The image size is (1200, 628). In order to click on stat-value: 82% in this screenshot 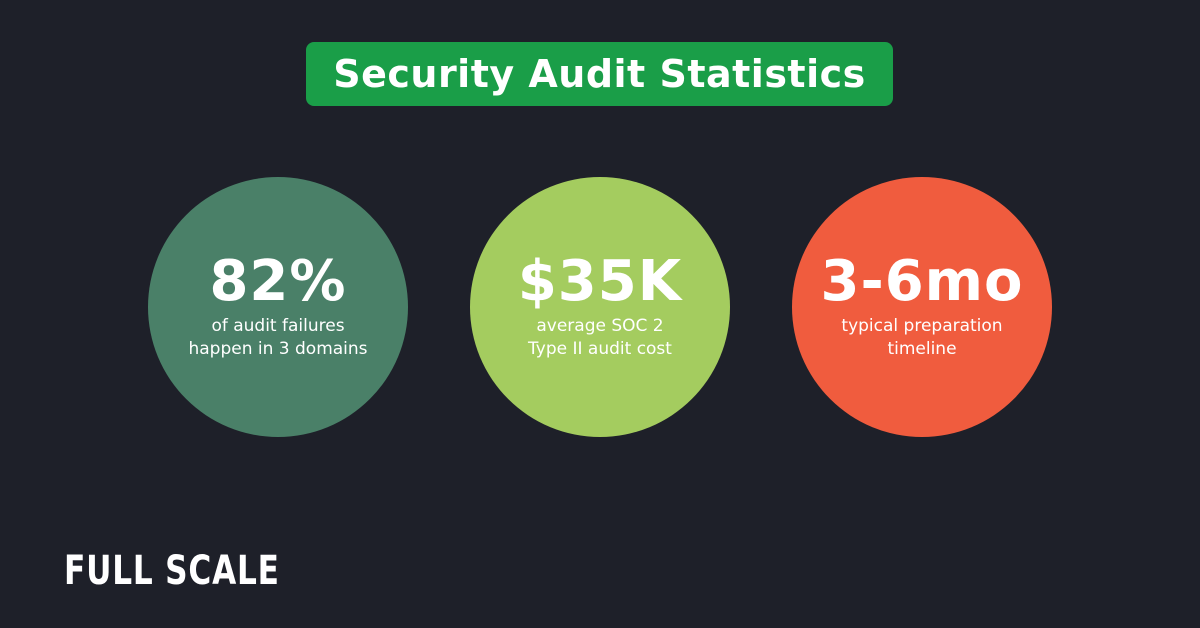, I will do `click(278, 281)`.